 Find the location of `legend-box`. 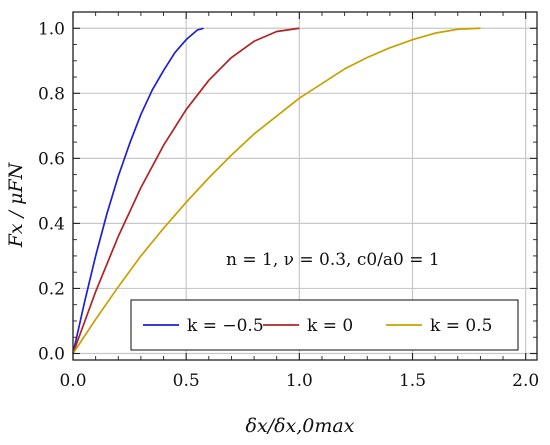

legend-box is located at coordinates (324, 325).